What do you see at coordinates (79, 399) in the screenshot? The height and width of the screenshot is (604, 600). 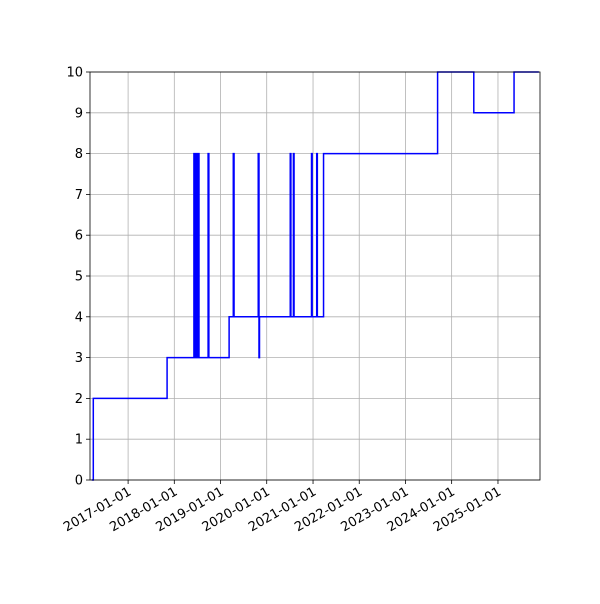 I see `y-tick-label: 2` at bounding box center [79, 399].